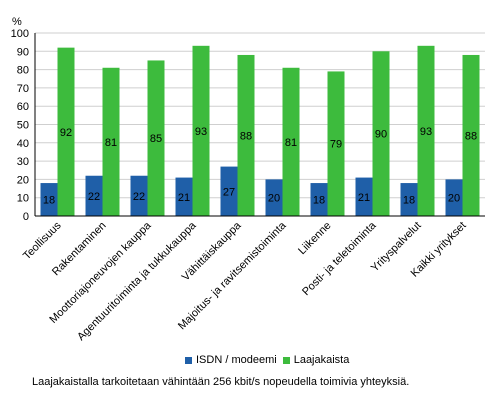 The height and width of the screenshot is (407, 495). I want to click on y-tick-label: 80, so click(23, 71).